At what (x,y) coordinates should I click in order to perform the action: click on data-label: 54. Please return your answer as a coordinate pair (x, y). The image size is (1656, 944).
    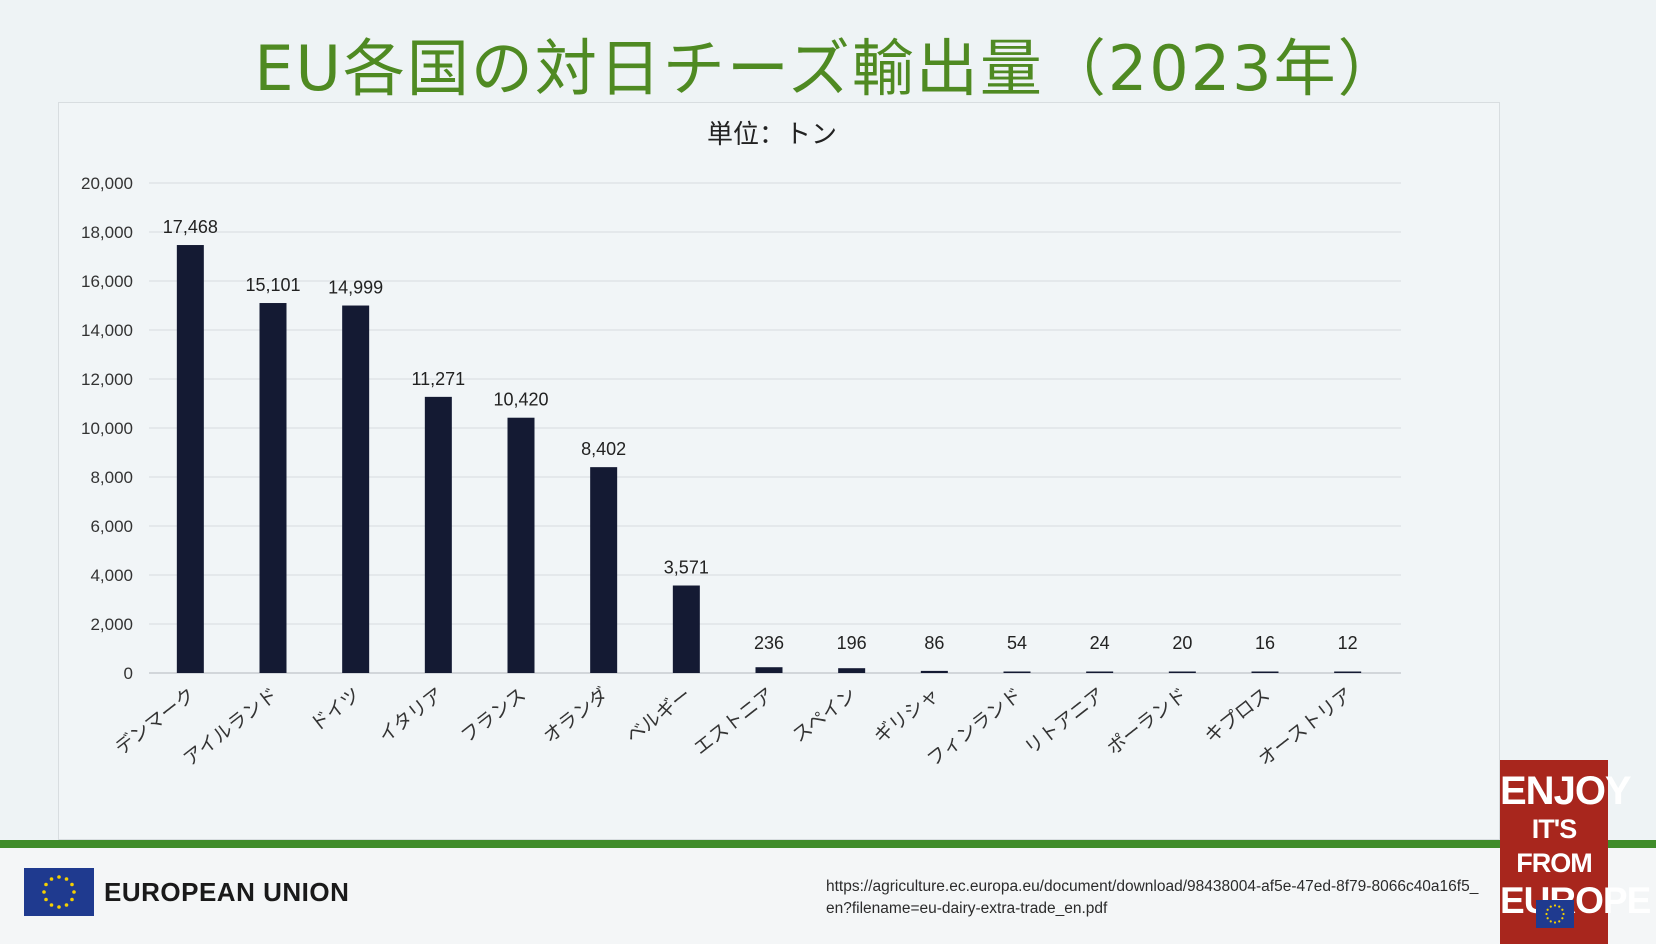
    Looking at the image, I should click on (1017, 643).